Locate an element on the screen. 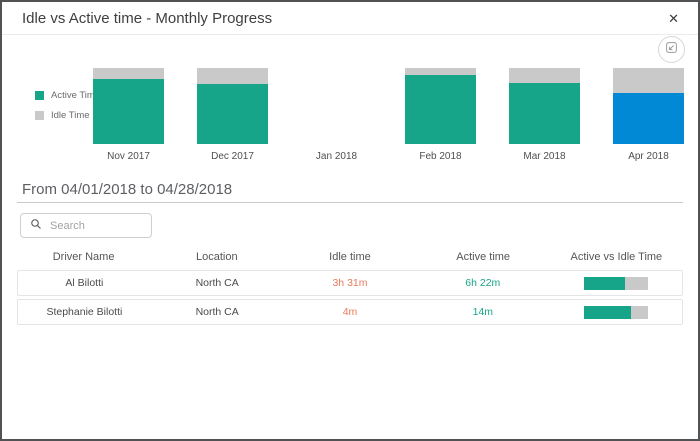  chart-column: Jan 2018 is located at coordinates (336, 115).